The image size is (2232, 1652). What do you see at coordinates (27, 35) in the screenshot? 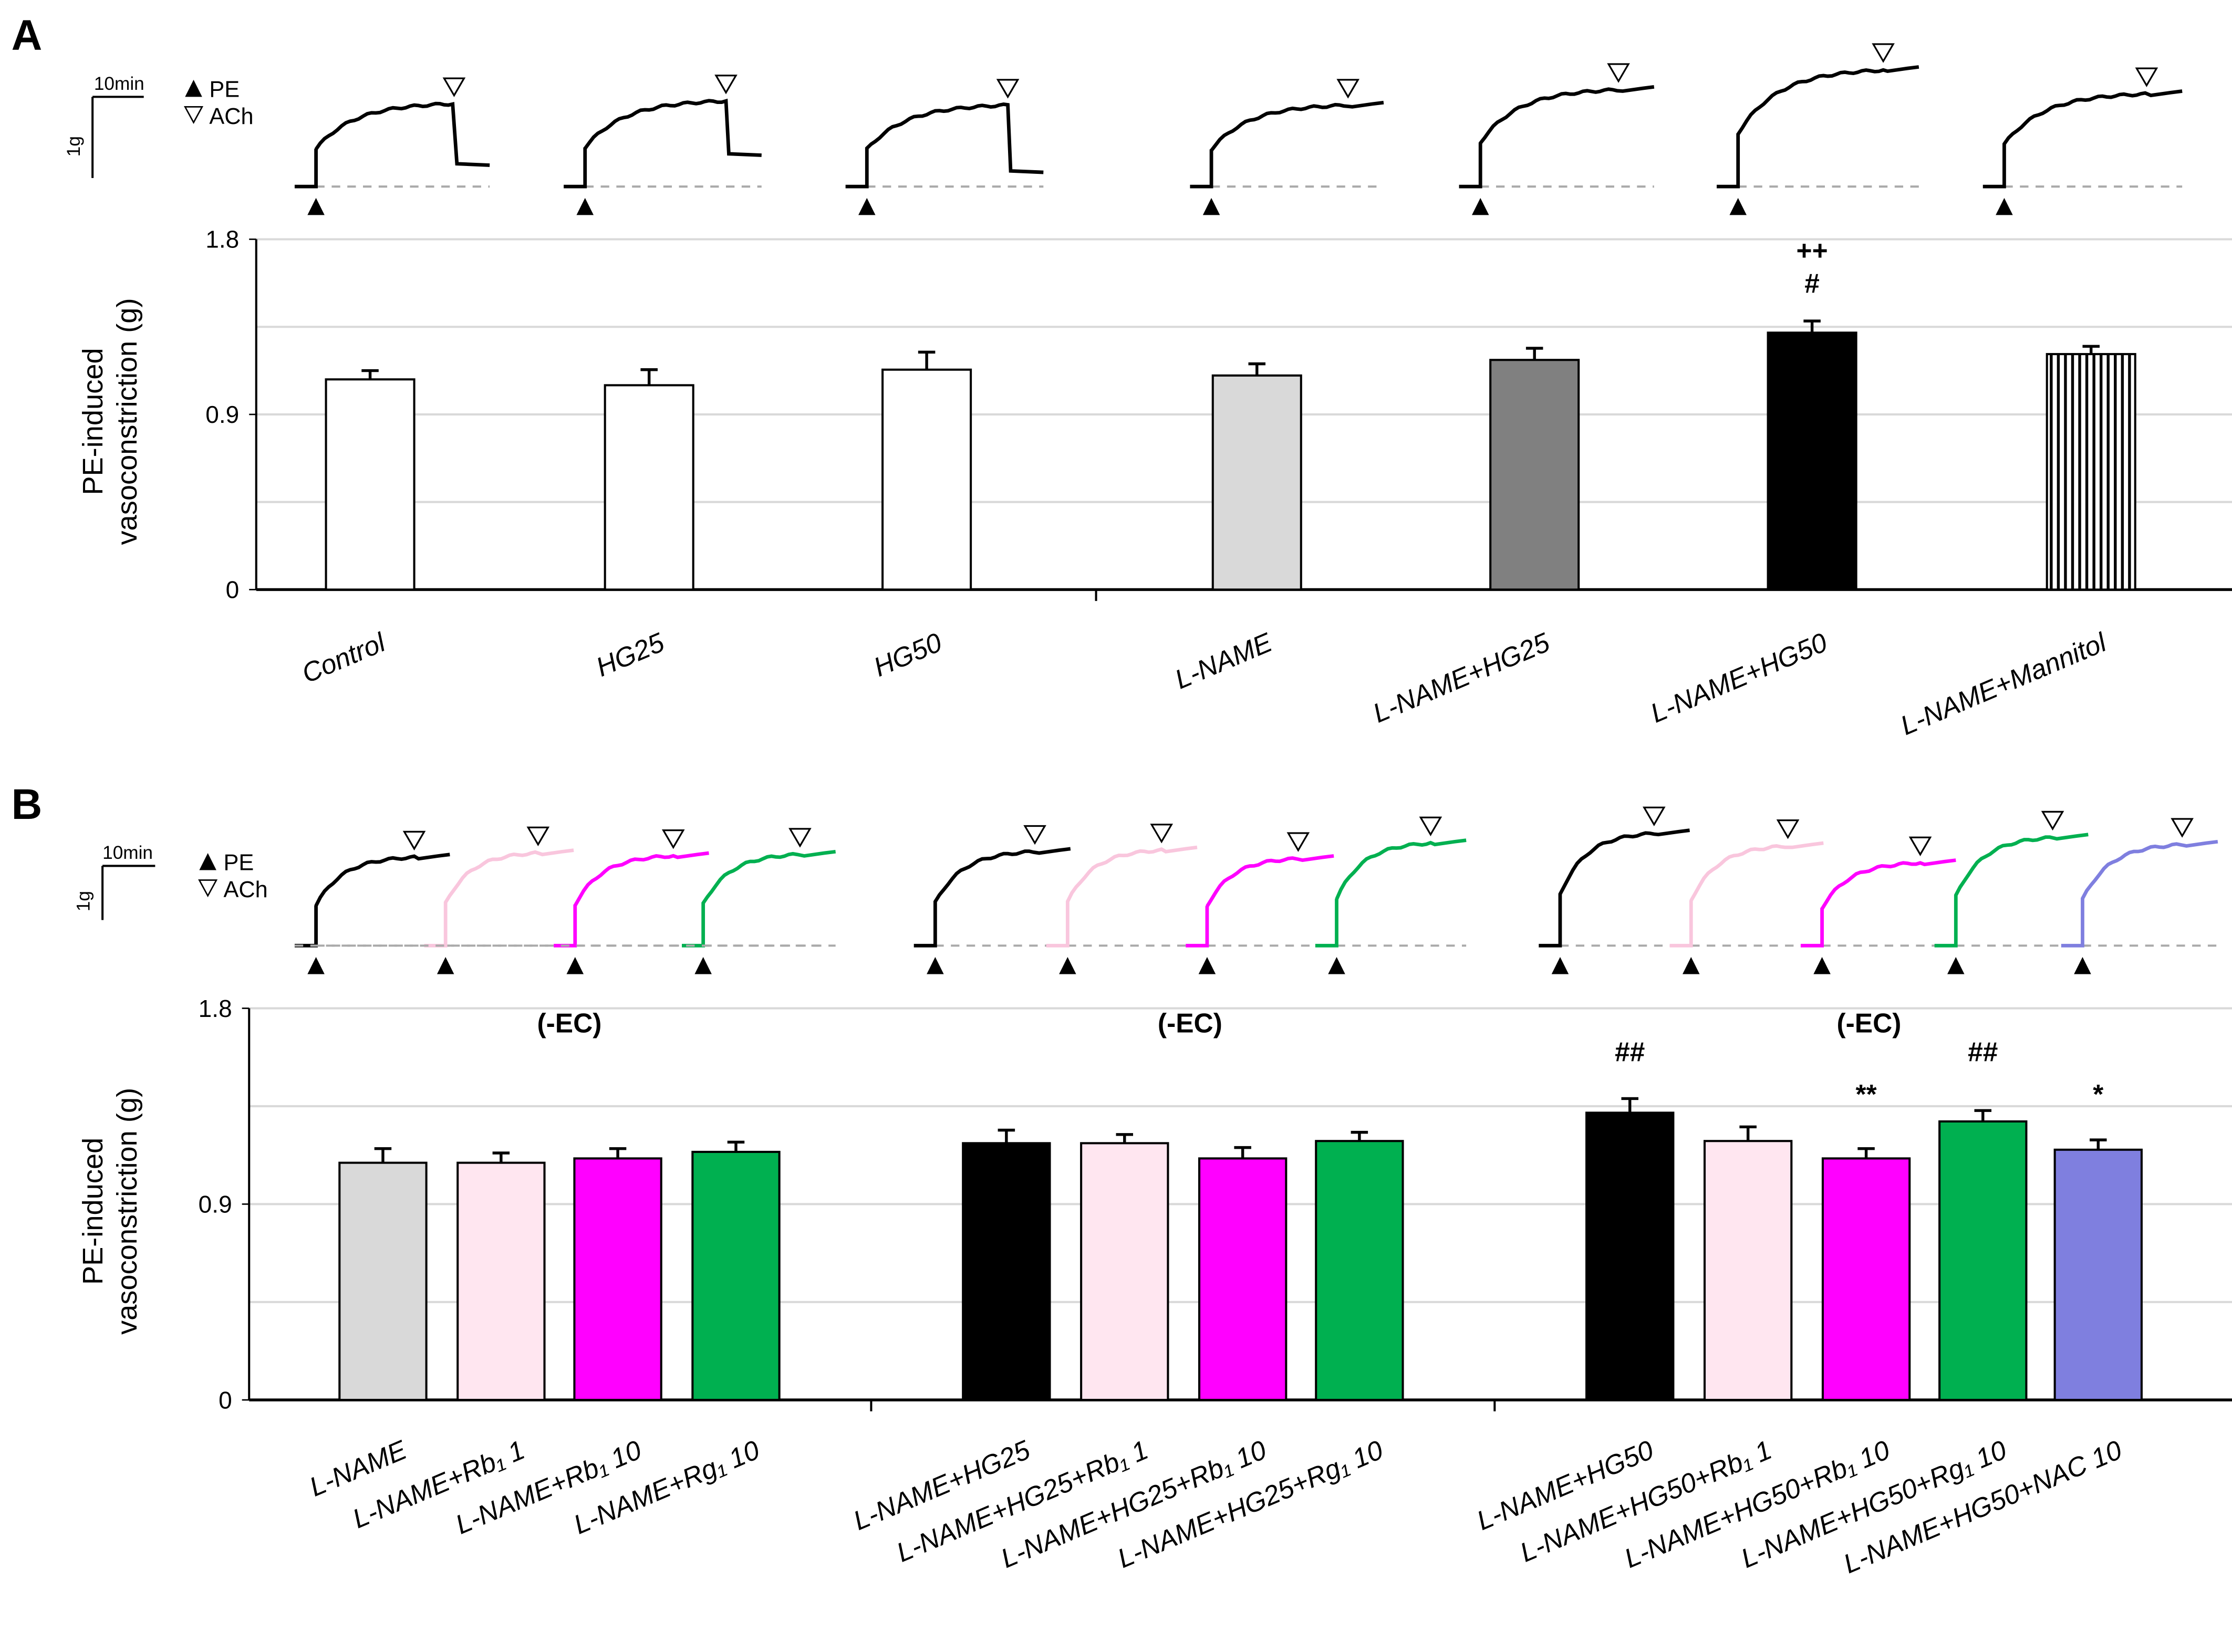
I see `panel-label-A: A` at bounding box center [27, 35].